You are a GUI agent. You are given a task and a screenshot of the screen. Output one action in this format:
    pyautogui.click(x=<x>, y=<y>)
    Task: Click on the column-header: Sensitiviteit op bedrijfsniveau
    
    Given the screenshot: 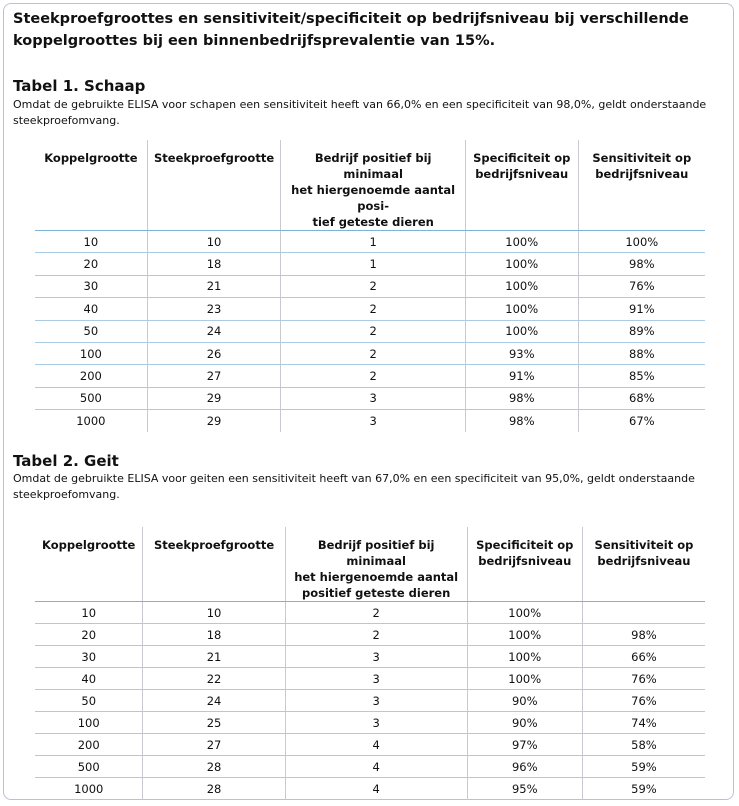 What is the action you would take?
    pyautogui.click(x=641, y=185)
    